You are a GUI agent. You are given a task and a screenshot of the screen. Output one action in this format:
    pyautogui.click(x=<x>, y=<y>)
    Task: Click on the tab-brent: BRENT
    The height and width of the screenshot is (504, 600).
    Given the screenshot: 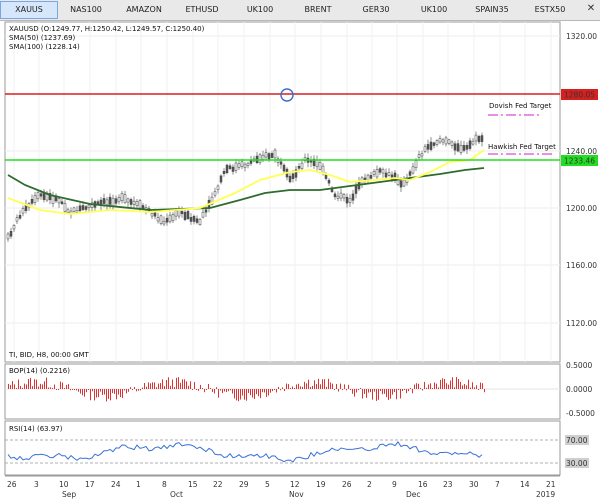 What is the action you would take?
    pyautogui.click(x=318, y=9)
    